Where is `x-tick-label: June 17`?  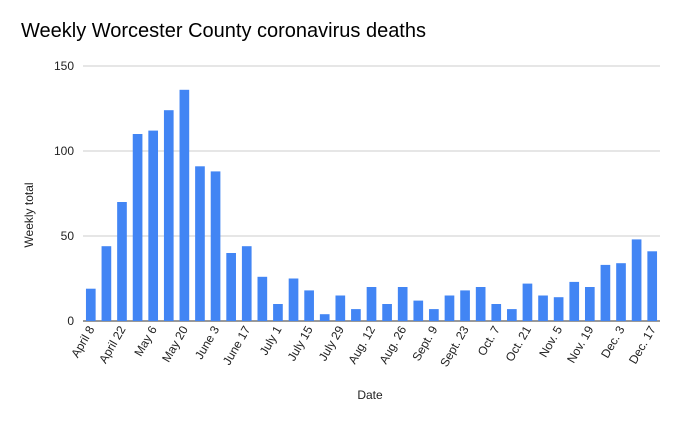 x-tick-label: June 17 is located at coordinates (237, 345).